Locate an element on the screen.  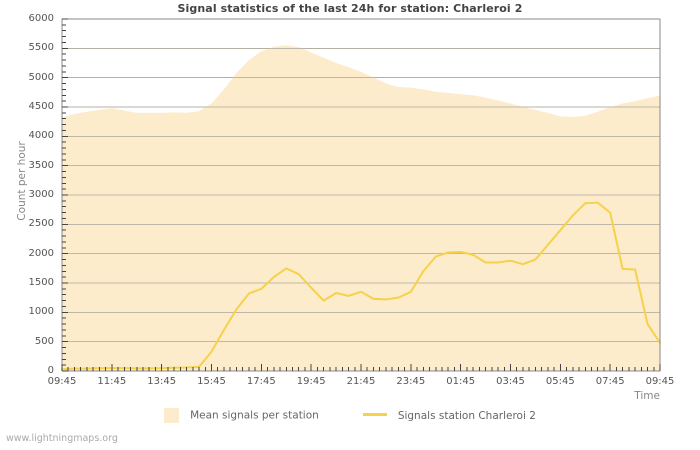
y-tick-label: 1500 is located at coordinates (41, 282).